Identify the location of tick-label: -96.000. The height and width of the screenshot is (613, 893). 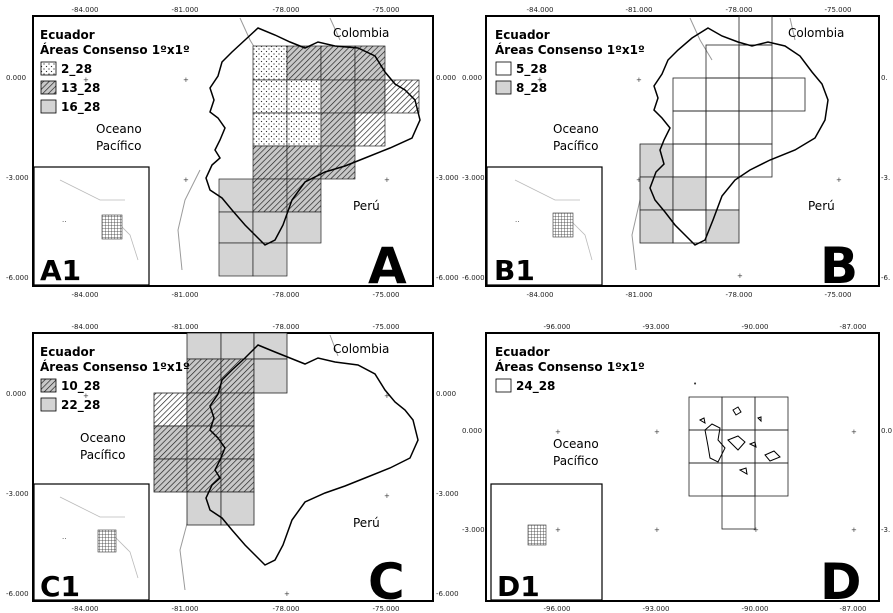
(556, 609).